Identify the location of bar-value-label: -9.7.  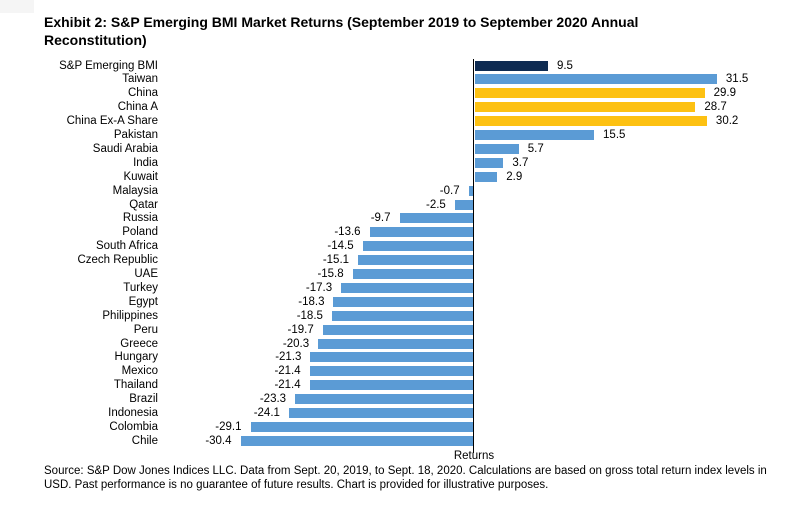
(380, 218).